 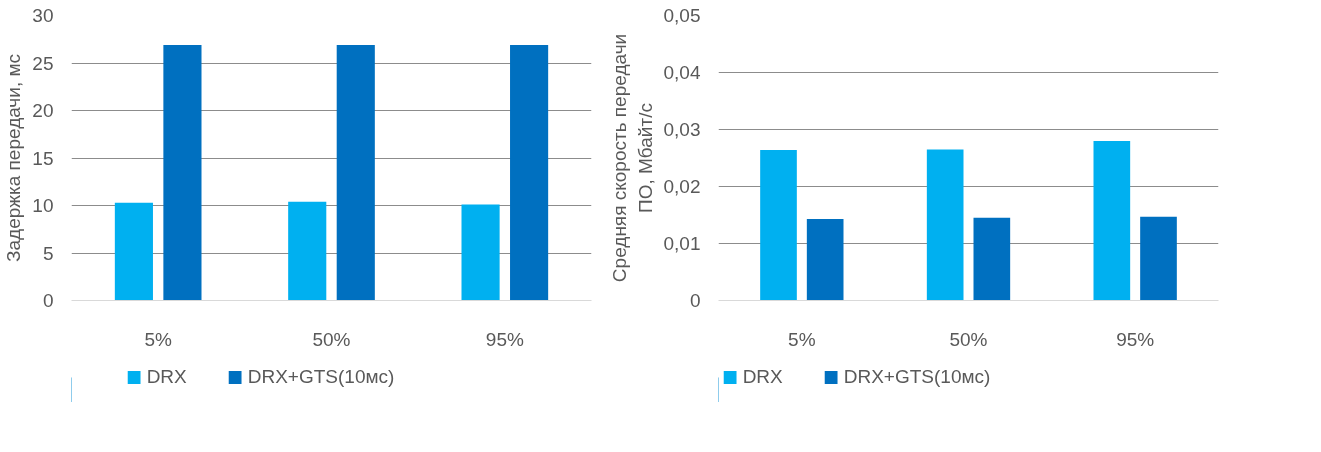 What do you see at coordinates (682, 129) in the screenshot?
I see `y-tick-label: 0,03` at bounding box center [682, 129].